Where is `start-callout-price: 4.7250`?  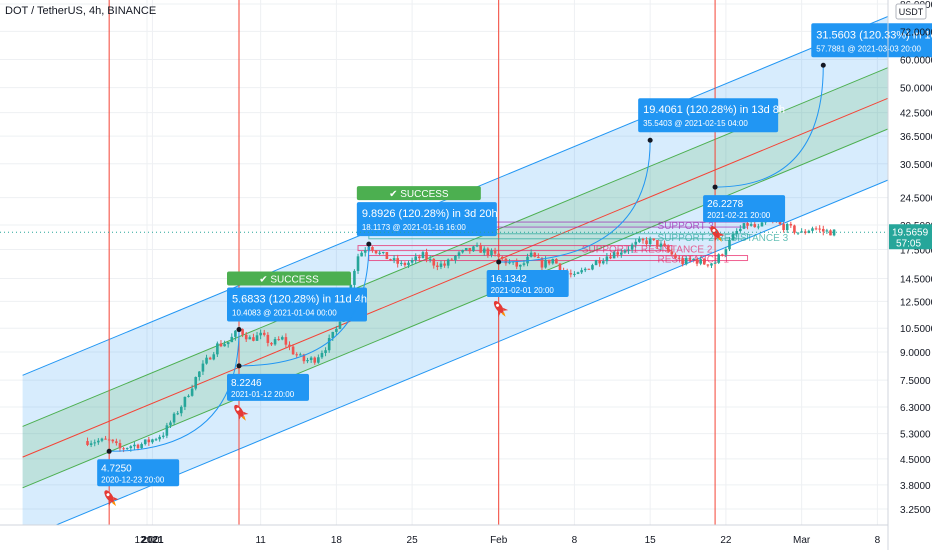
start-callout-price: 4.7250 is located at coordinates (116, 468).